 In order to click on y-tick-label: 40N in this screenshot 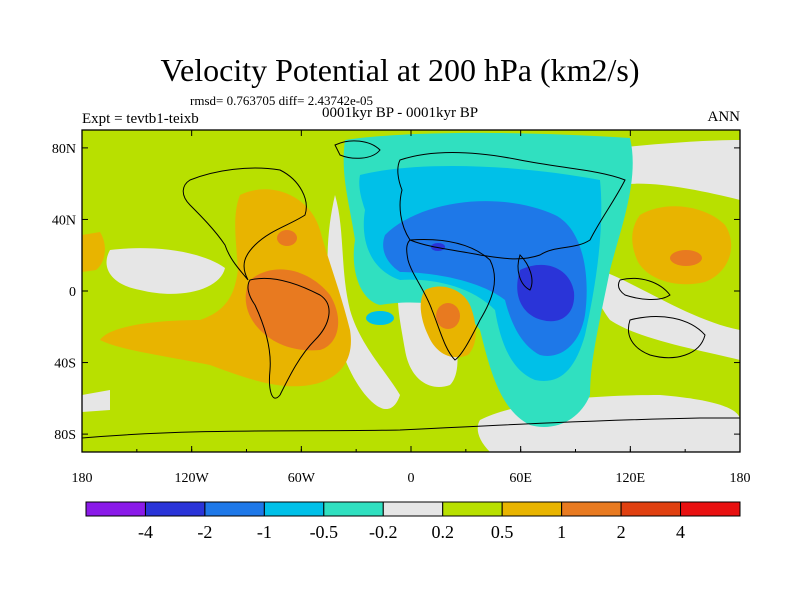, I will do `click(64, 220)`.